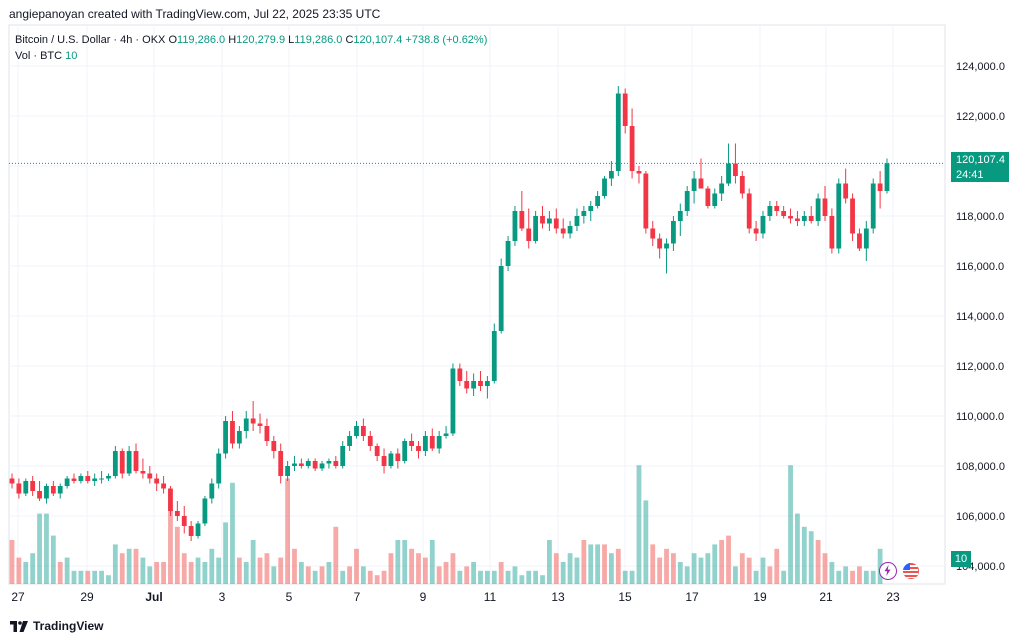 This screenshot has height=642, width=1024. I want to click on x-tick-label: 15, so click(625, 597).